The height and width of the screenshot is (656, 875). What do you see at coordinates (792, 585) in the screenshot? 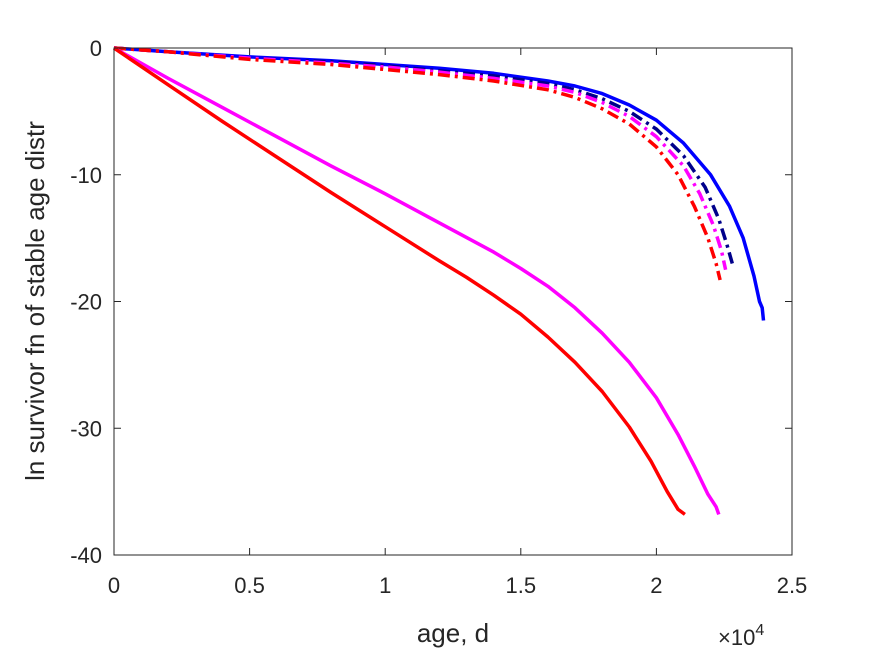
I see `x-tick-label: 2.5` at bounding box center [792, 585].